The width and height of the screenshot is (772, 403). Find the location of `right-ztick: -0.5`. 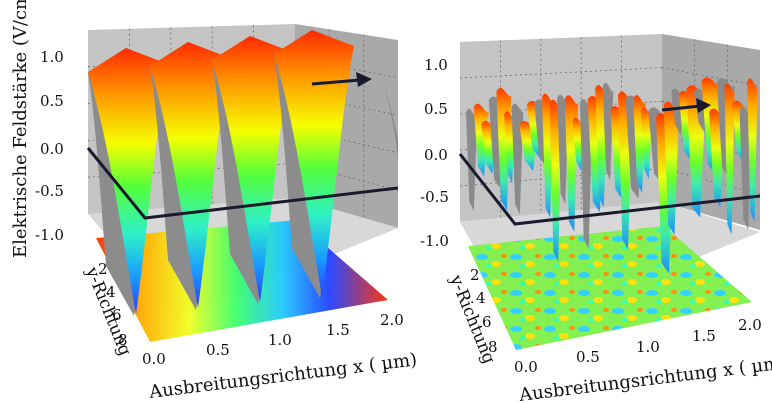

right-ztick: -0.5 is located at coordinates (434, 197).